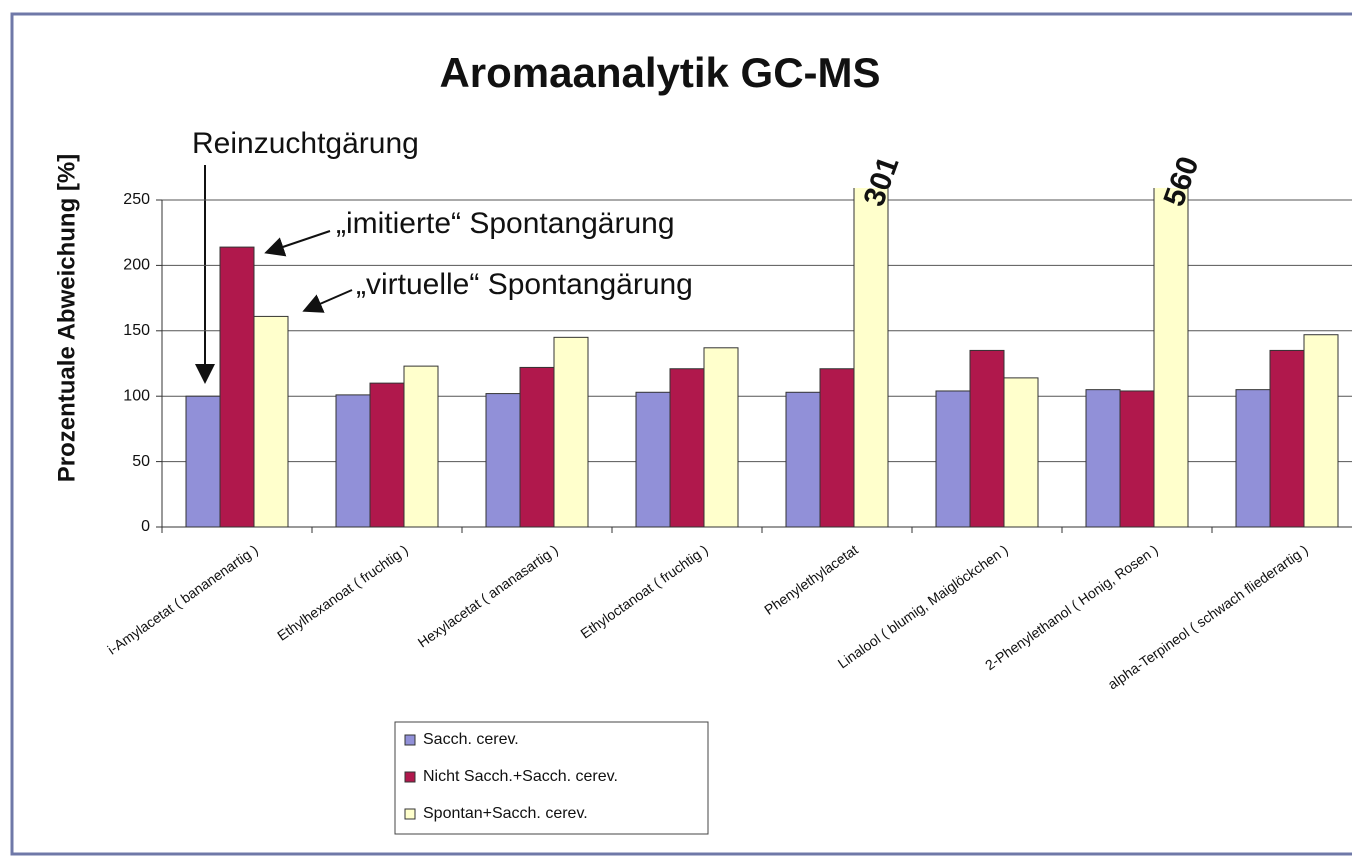 Image resolution: width=1352 pixels, height=859 pixels. Describe the element at coordinates (505, 223) in the screenshot. I see `annotation: „imitierte“ Spontangärung` at that location.